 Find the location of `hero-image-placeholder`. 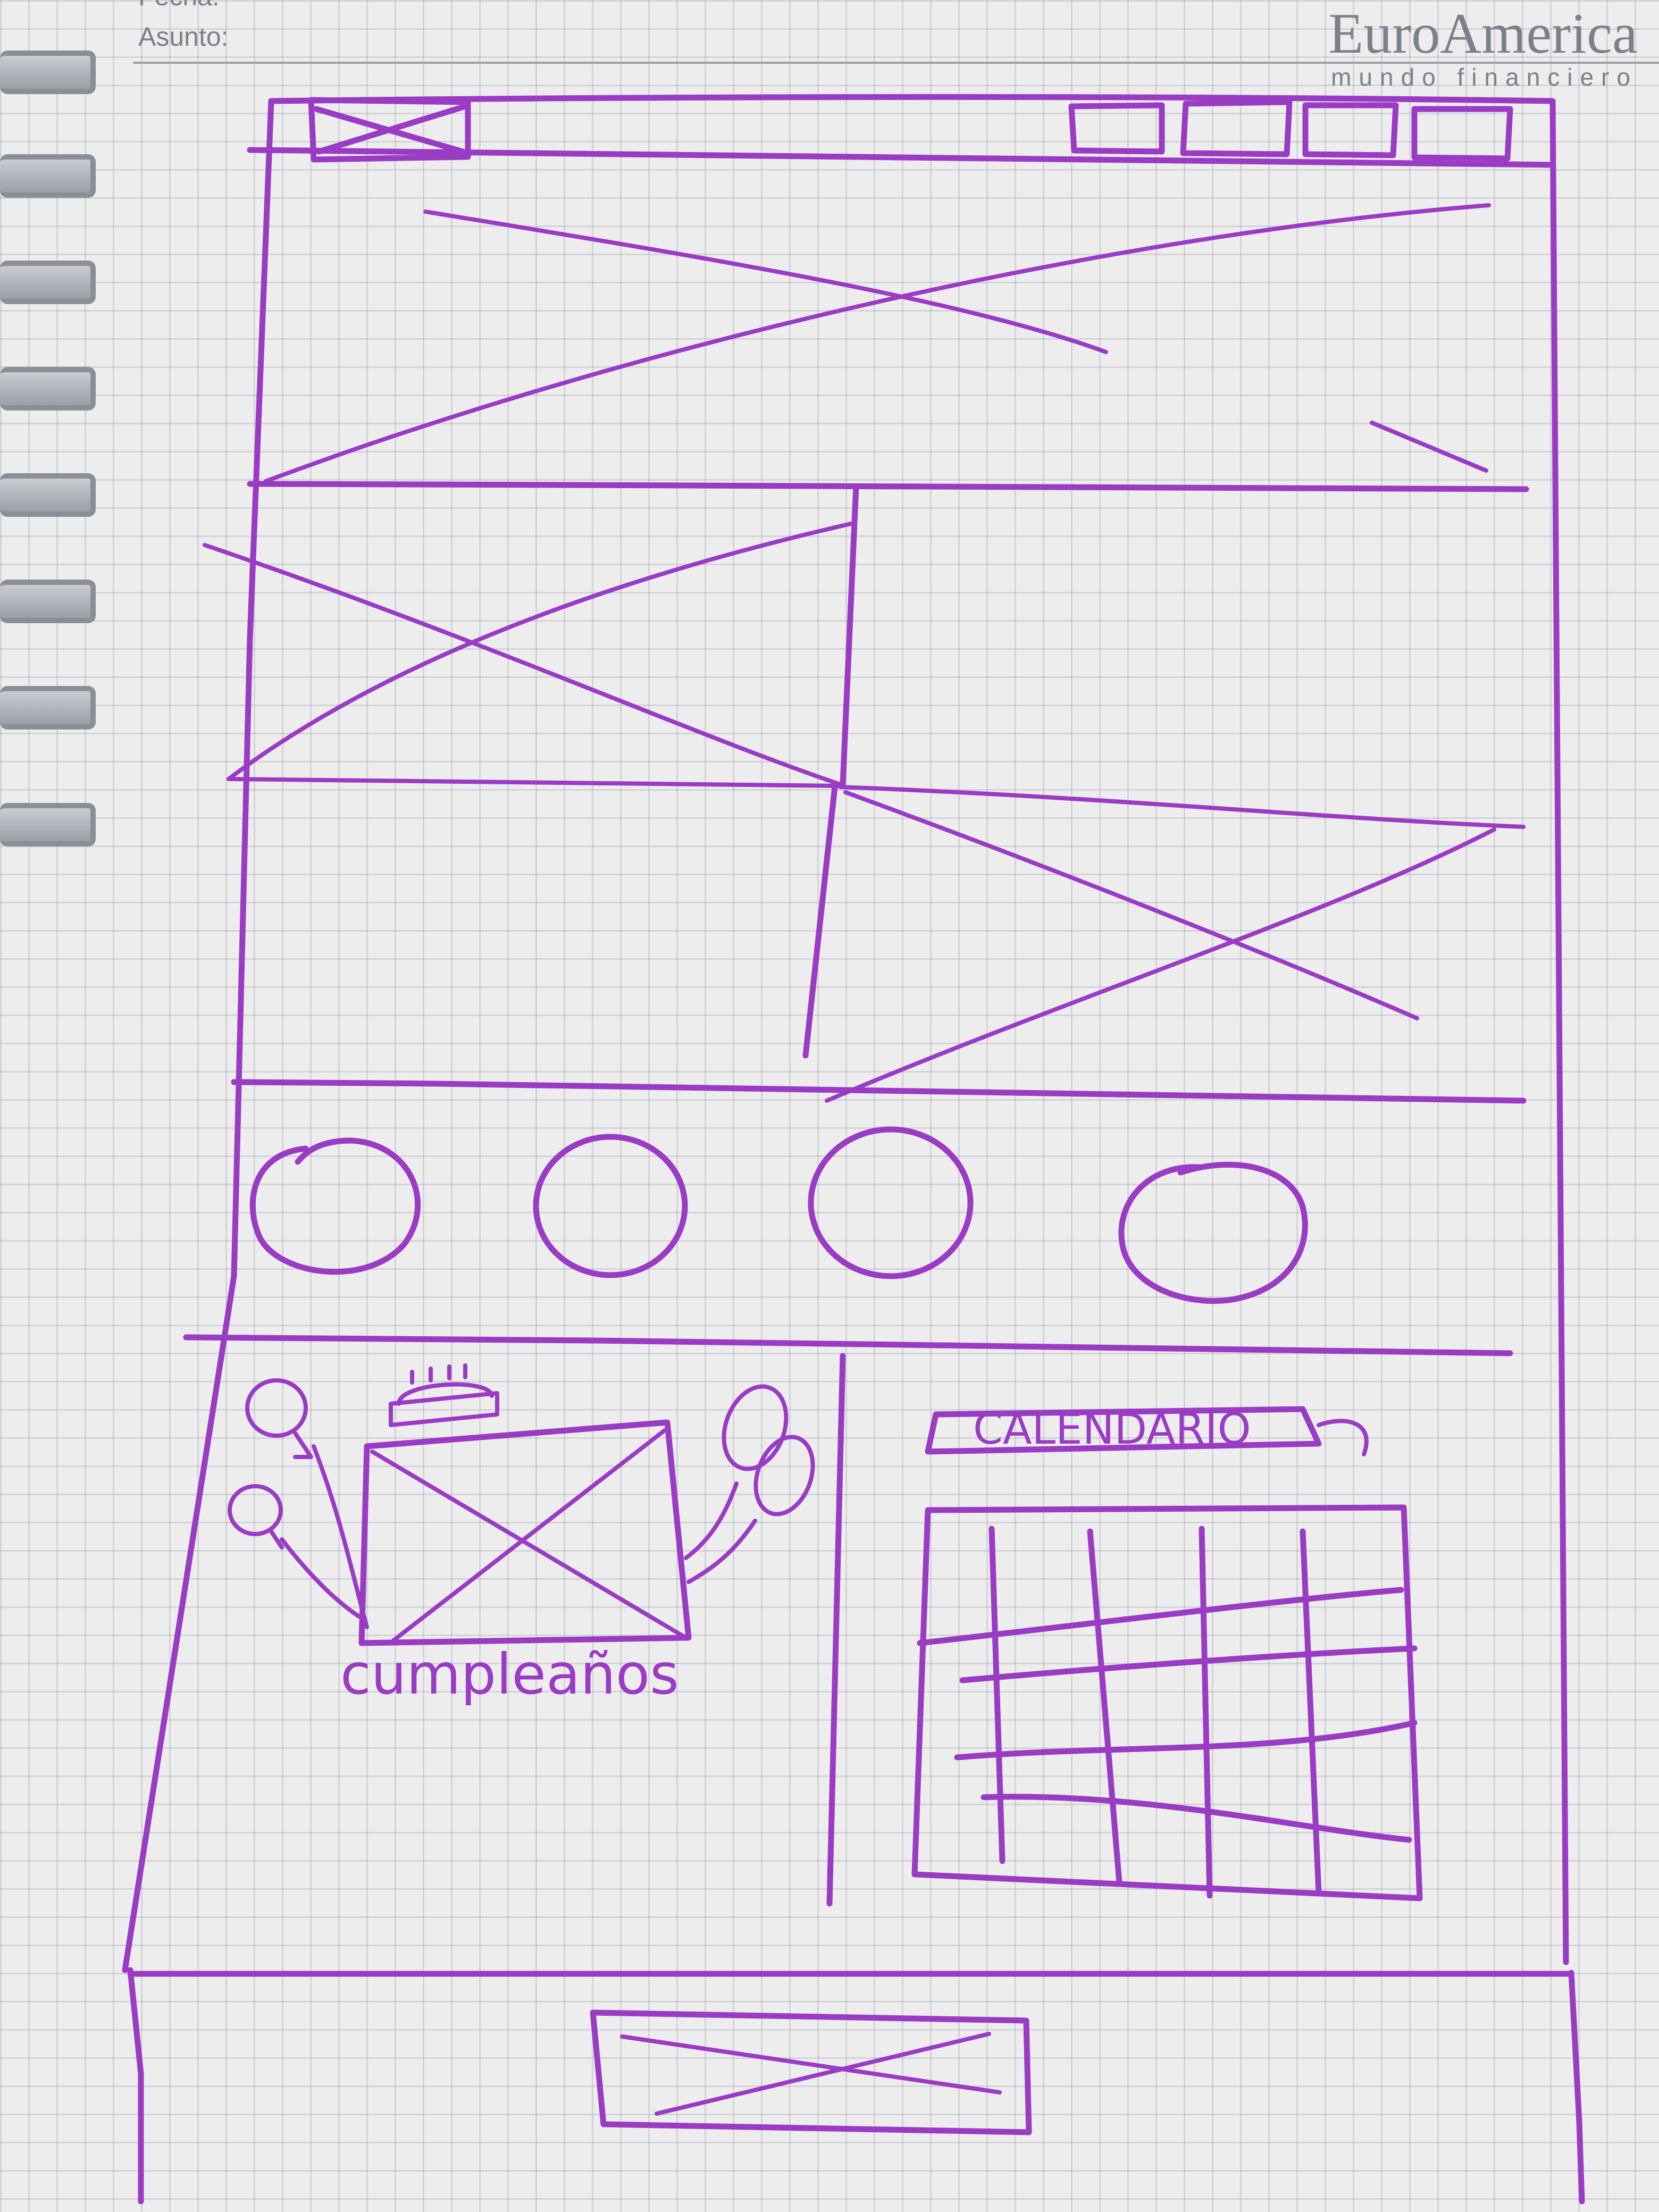

hero-image-placeholder is located at coordinates (888, 347).